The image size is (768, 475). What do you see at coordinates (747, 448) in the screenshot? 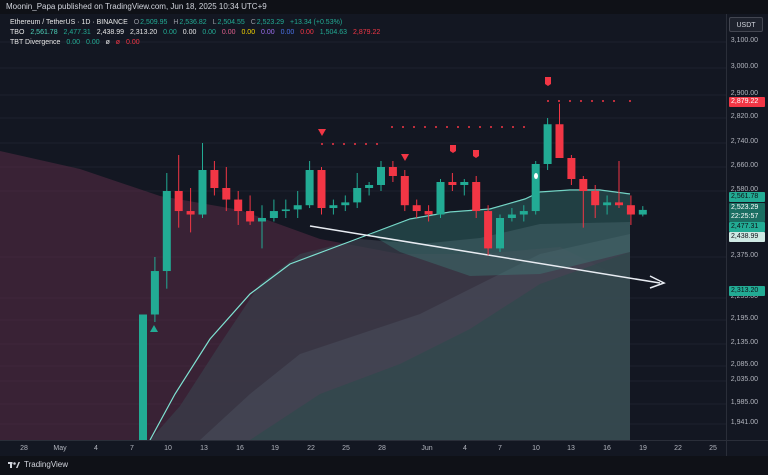
I see `axis-corner` at bounding box center [747, 448].